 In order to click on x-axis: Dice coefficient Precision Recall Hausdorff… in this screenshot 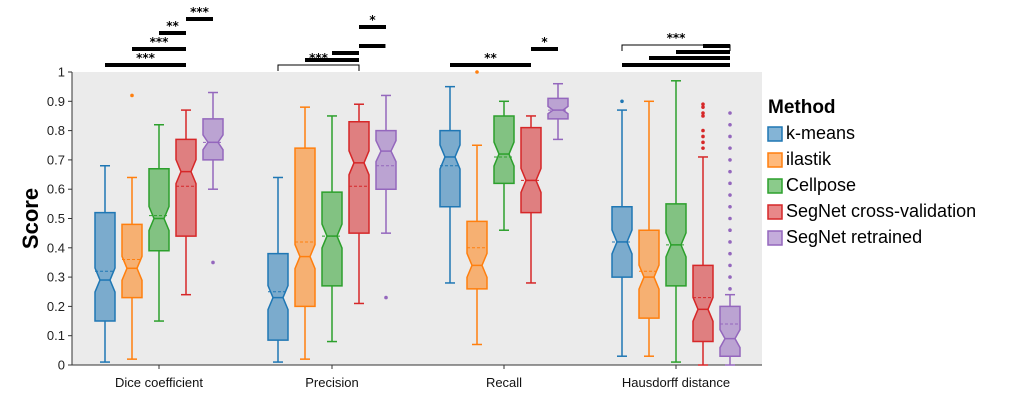, I will do `click(417, 377)`.